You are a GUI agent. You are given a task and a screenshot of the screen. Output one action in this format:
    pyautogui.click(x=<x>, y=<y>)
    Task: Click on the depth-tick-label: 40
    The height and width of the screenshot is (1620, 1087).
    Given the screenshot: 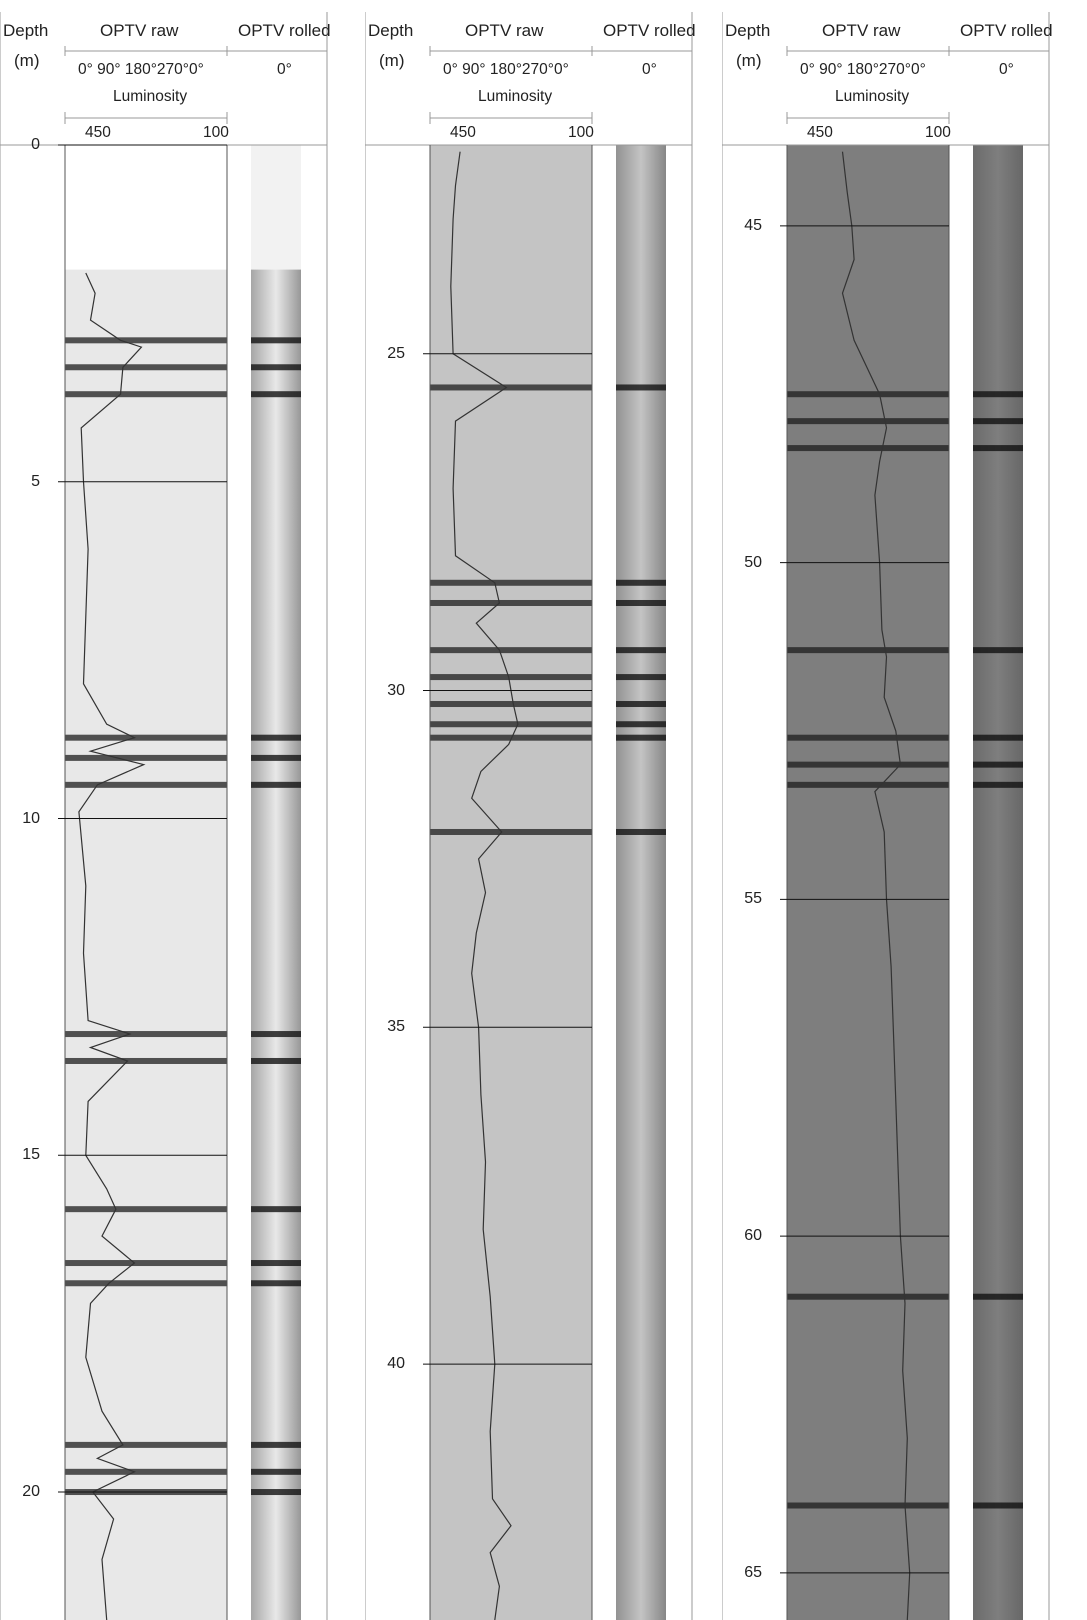 What is the action you would take?
    pyautogui.click(x=396, y=1364)
    